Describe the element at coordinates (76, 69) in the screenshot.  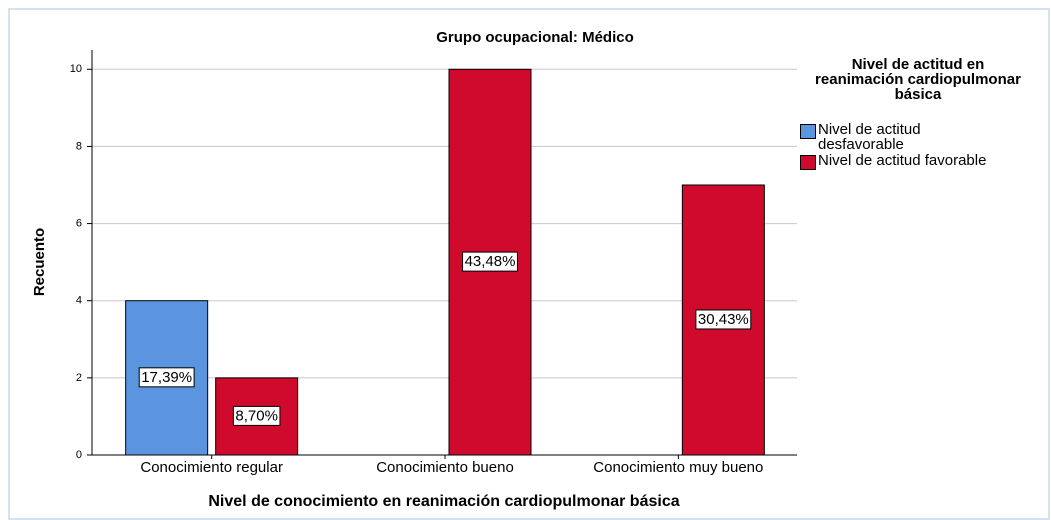
I see `y-tick-label: 10` at that location.